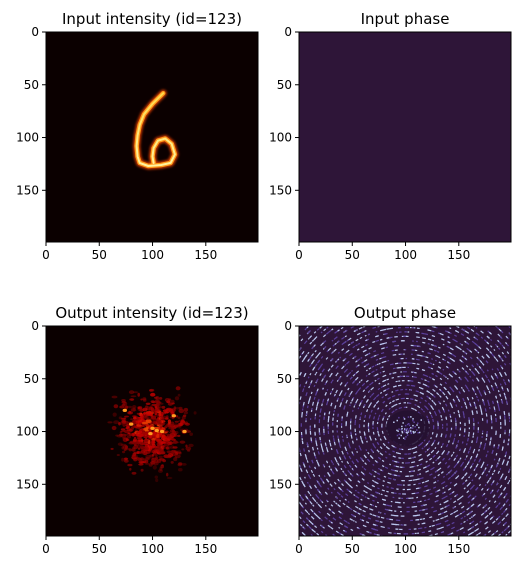 The image size is (521, 571). Describe the element at coordinates (99, 549) in the screenshot. I see `x-tick-label: 50` at that location.